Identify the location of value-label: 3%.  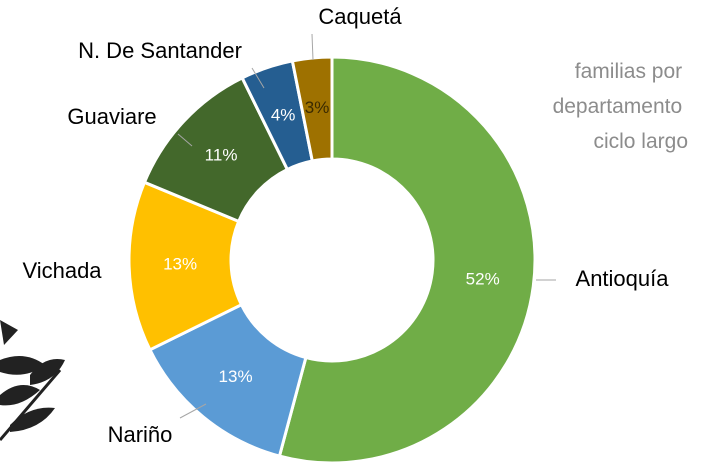
(317, 107).